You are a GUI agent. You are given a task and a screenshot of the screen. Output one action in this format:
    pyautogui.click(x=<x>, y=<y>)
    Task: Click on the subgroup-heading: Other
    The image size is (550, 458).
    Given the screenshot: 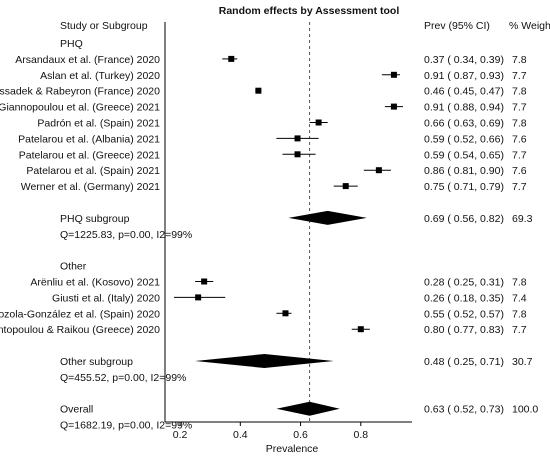 What is the action you would take?
    pyautogui.click(x=73, y=267)
    